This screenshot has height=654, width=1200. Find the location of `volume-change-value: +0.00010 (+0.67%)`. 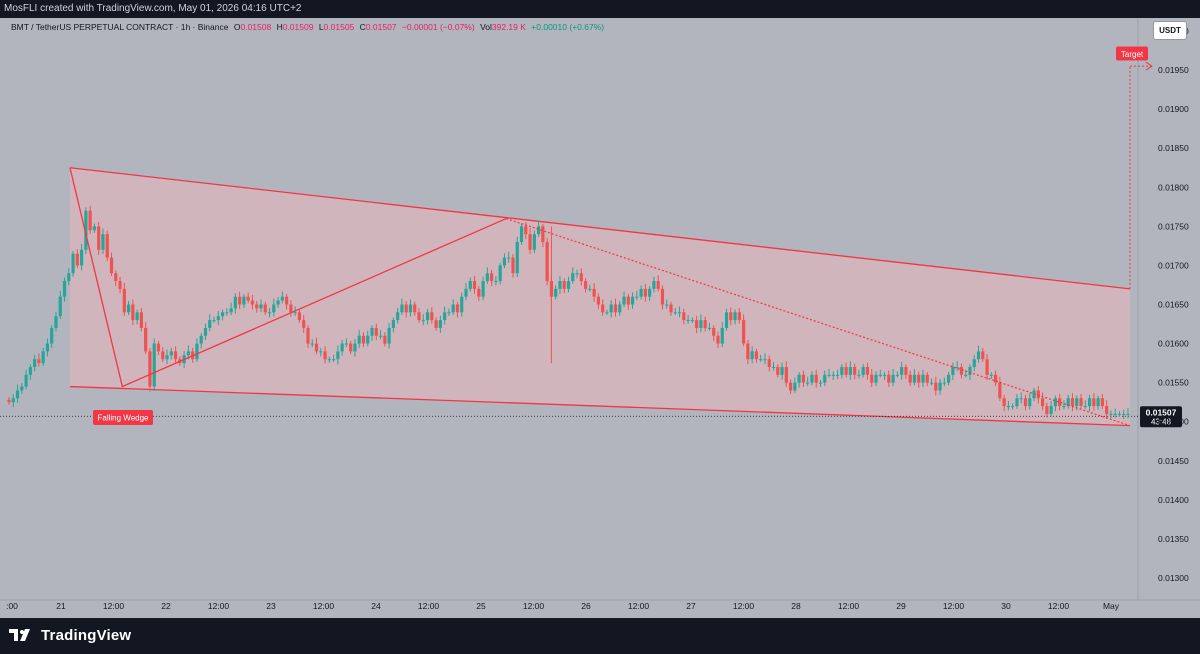

volume-change-value: +0.00010 (+0.67%) is located at coordinates (568, 27).